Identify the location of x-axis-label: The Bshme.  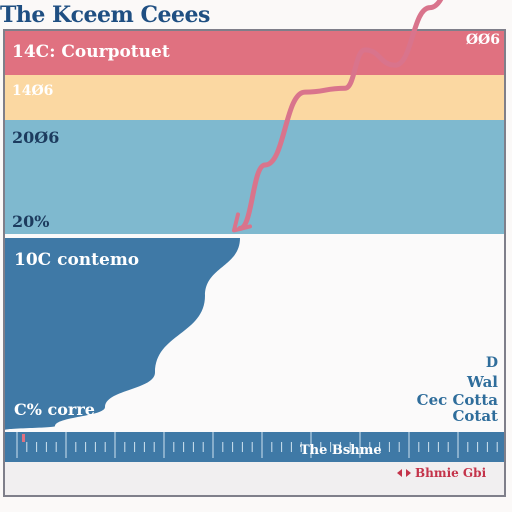
(341, 450).